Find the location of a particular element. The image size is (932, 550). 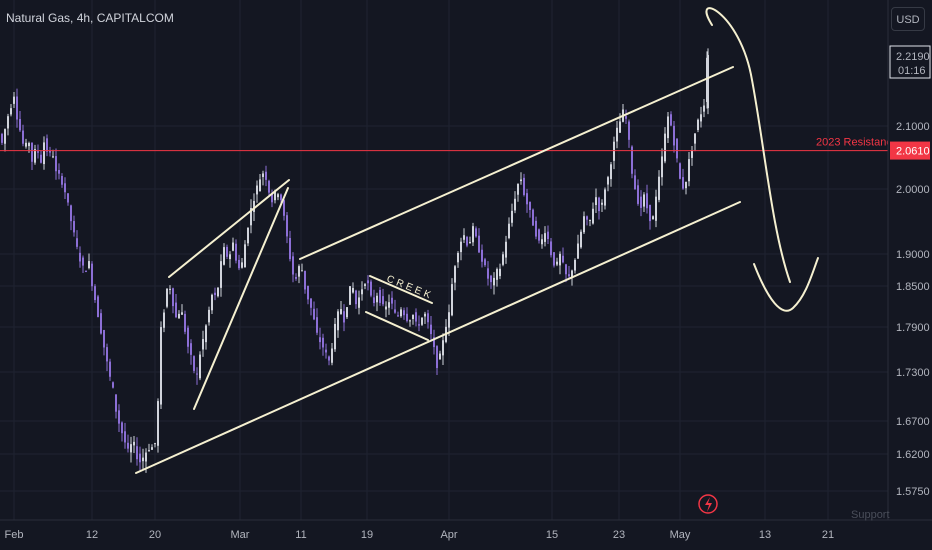

price-tick-label: 2.1000 is located at coordinates (913, 127).